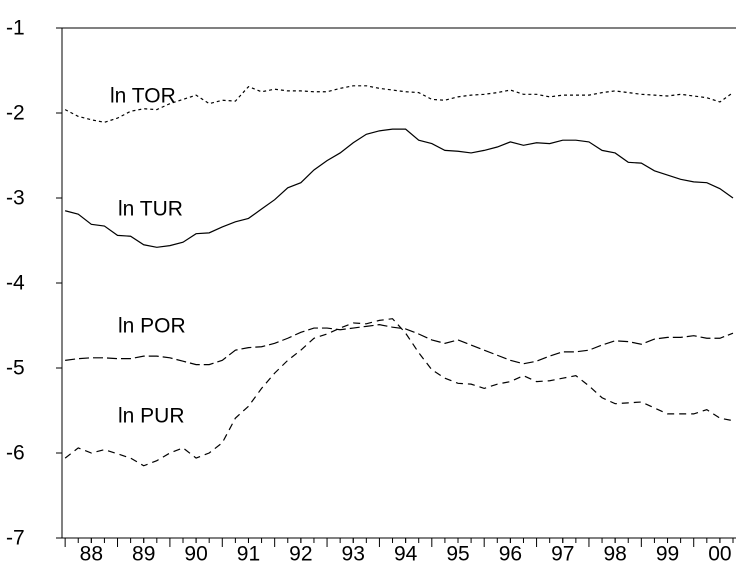 This screenshot has width=736, height=585. Describe the element at coordinates (15, 368) in the screenshot. I see `y-tick-label: -5` at that location.